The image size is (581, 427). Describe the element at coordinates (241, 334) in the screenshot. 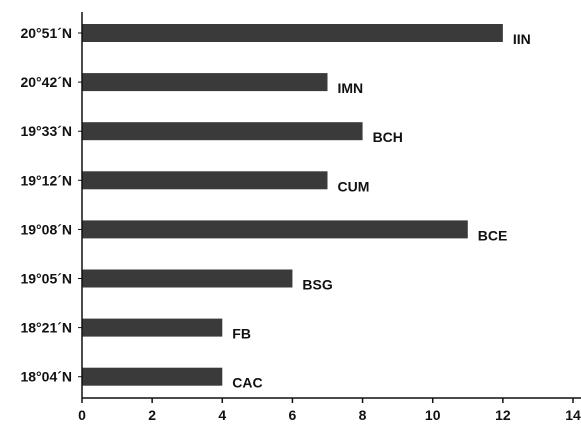

I see `bar-label: FB` at that location.